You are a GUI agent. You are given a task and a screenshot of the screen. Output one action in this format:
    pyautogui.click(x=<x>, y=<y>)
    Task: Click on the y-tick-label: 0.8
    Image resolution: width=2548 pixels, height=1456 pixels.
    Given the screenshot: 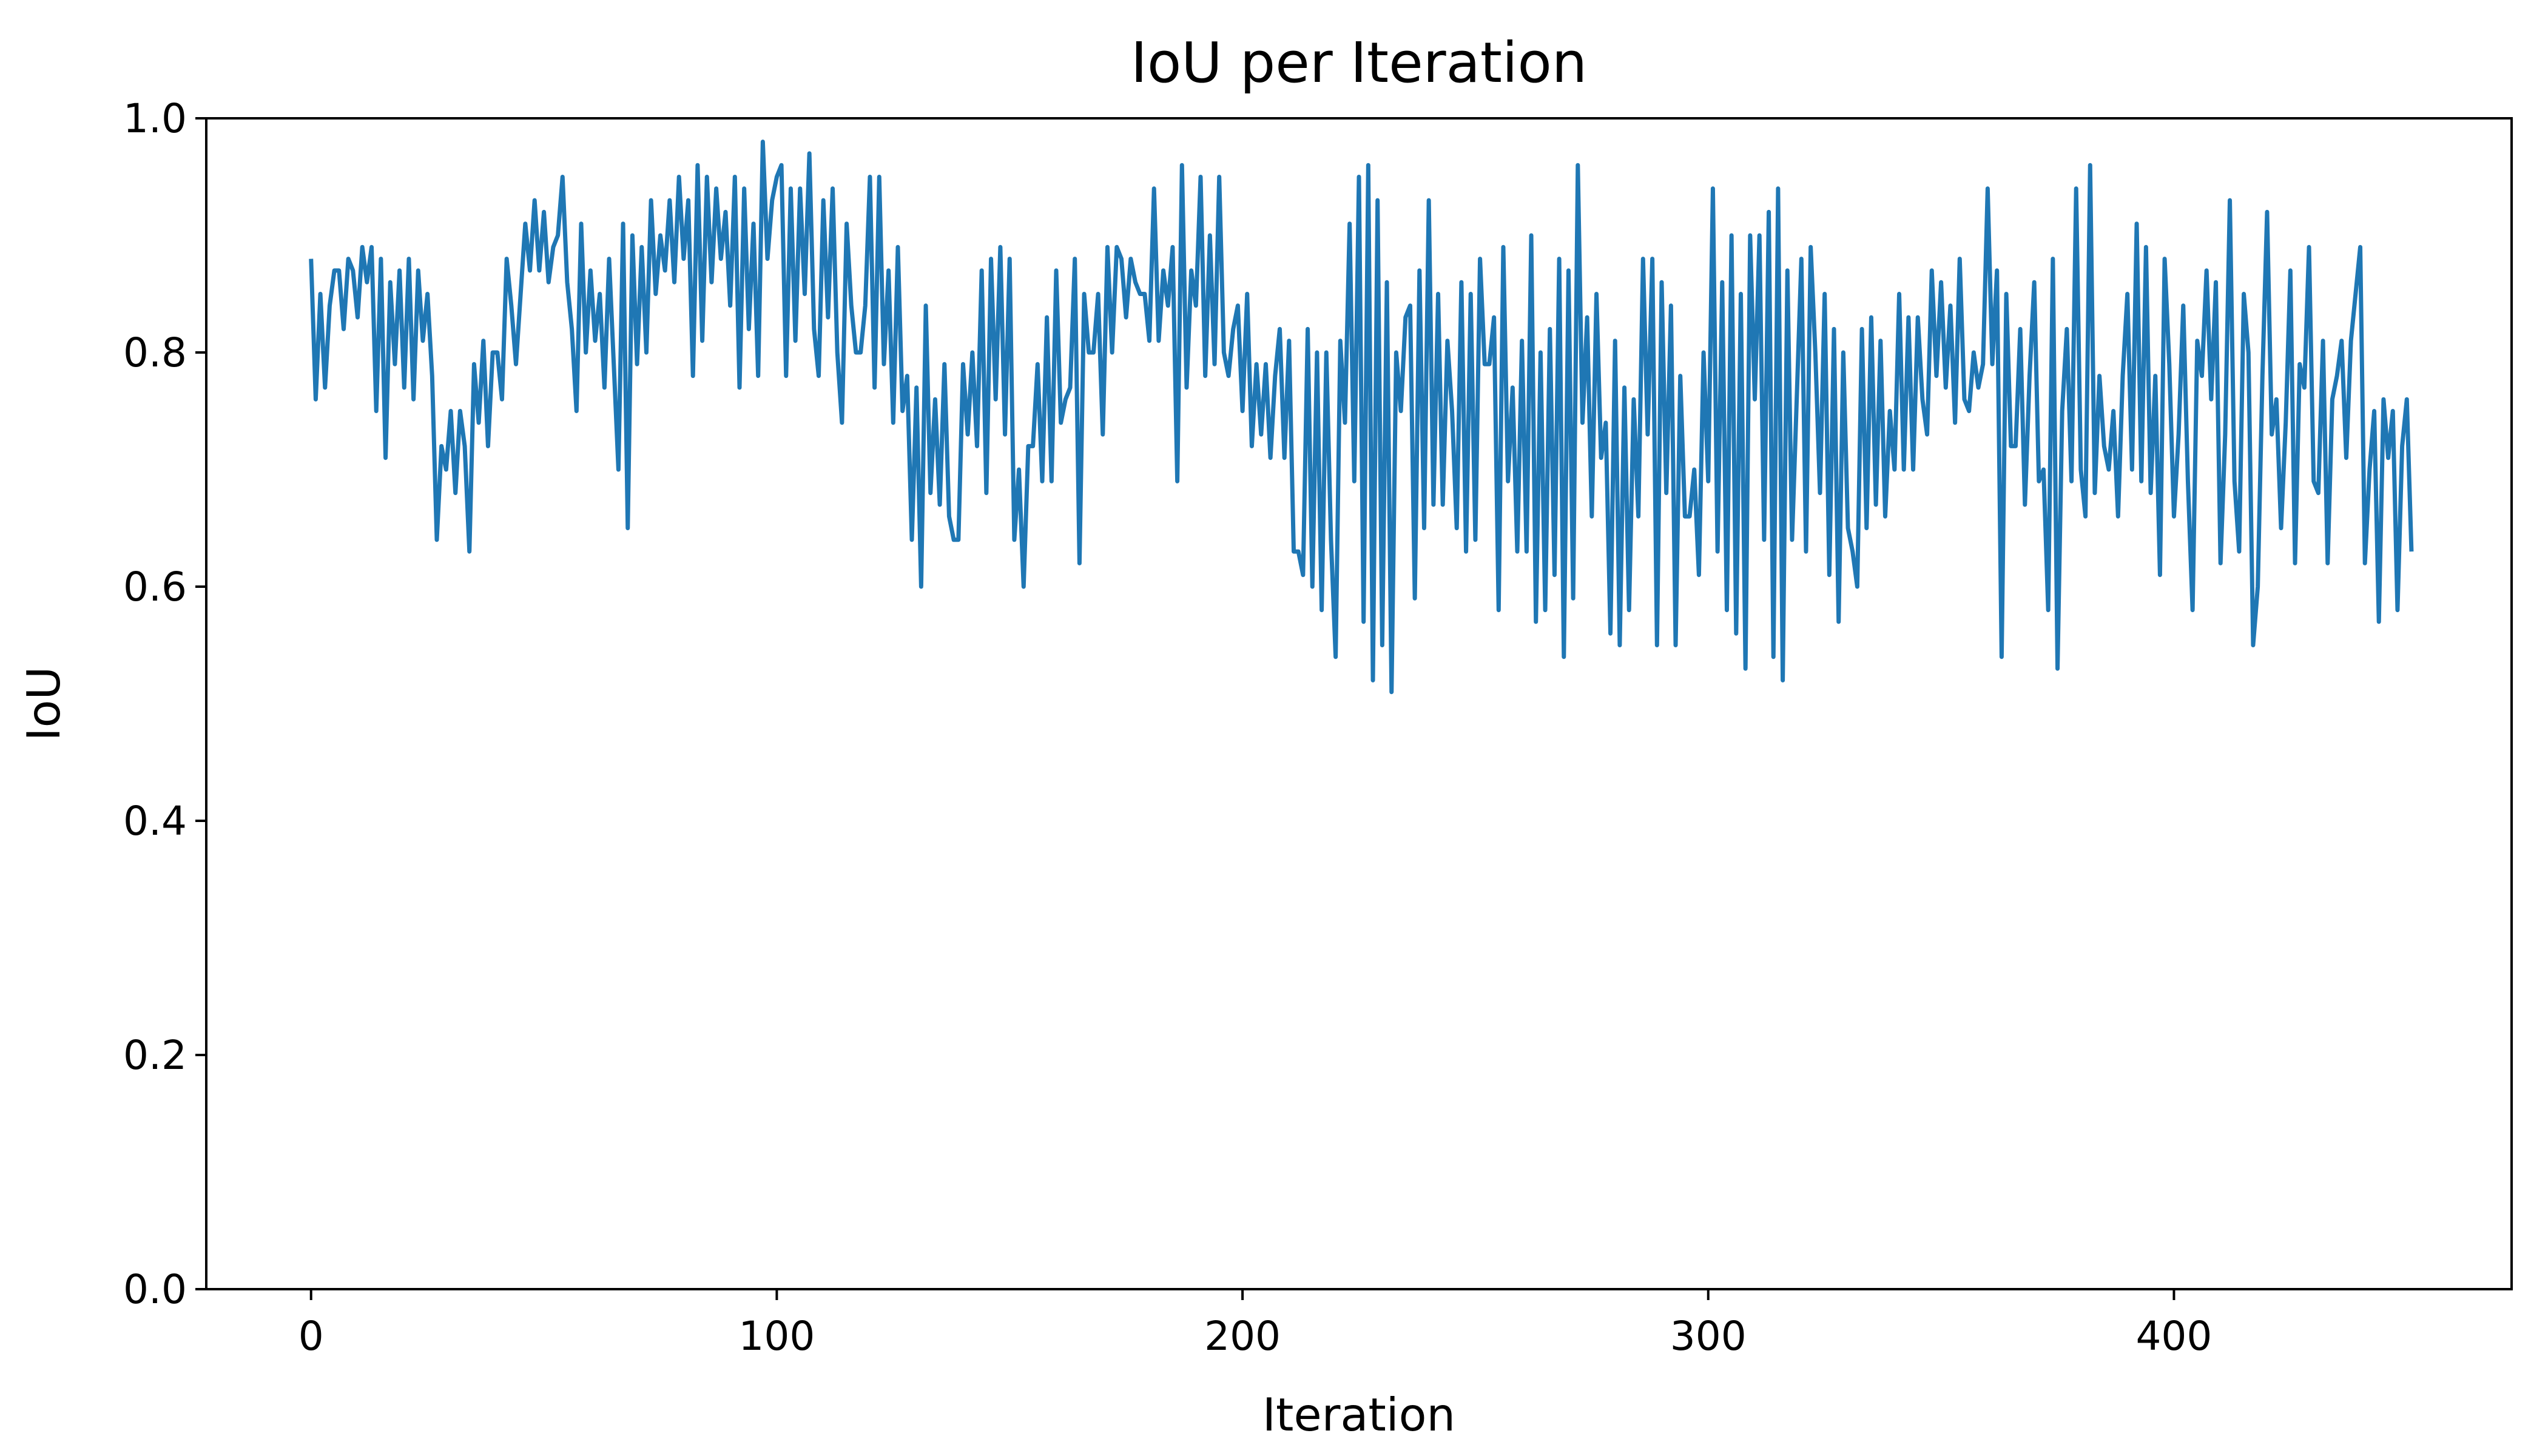 What is the action you would take?
    pyautogui.click(x=155, y=352)
    